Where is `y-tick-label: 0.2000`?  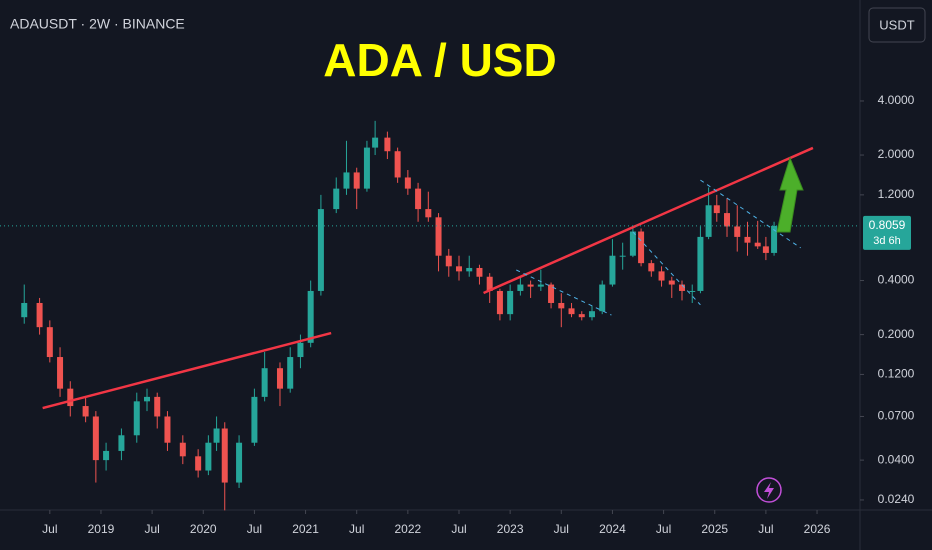
y-tick-label: 0.2000 is located at coordinates (896, 334).